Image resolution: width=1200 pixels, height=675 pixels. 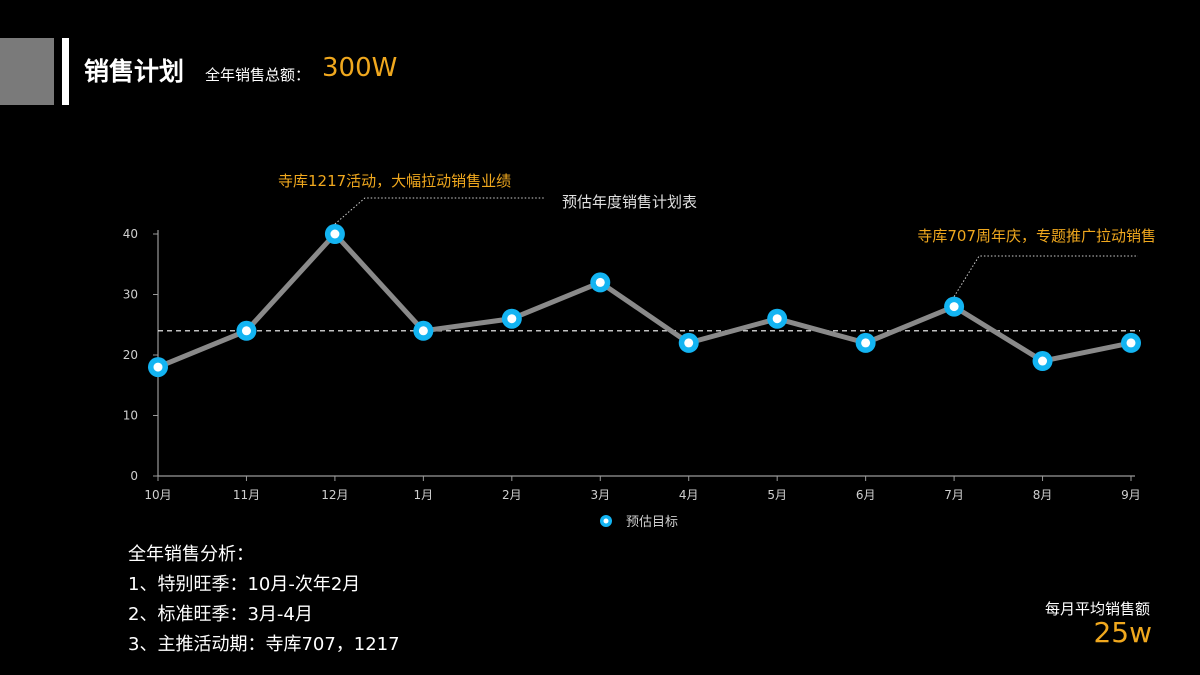 I want to click on header-accent-bar, so click(x=65, y=71).